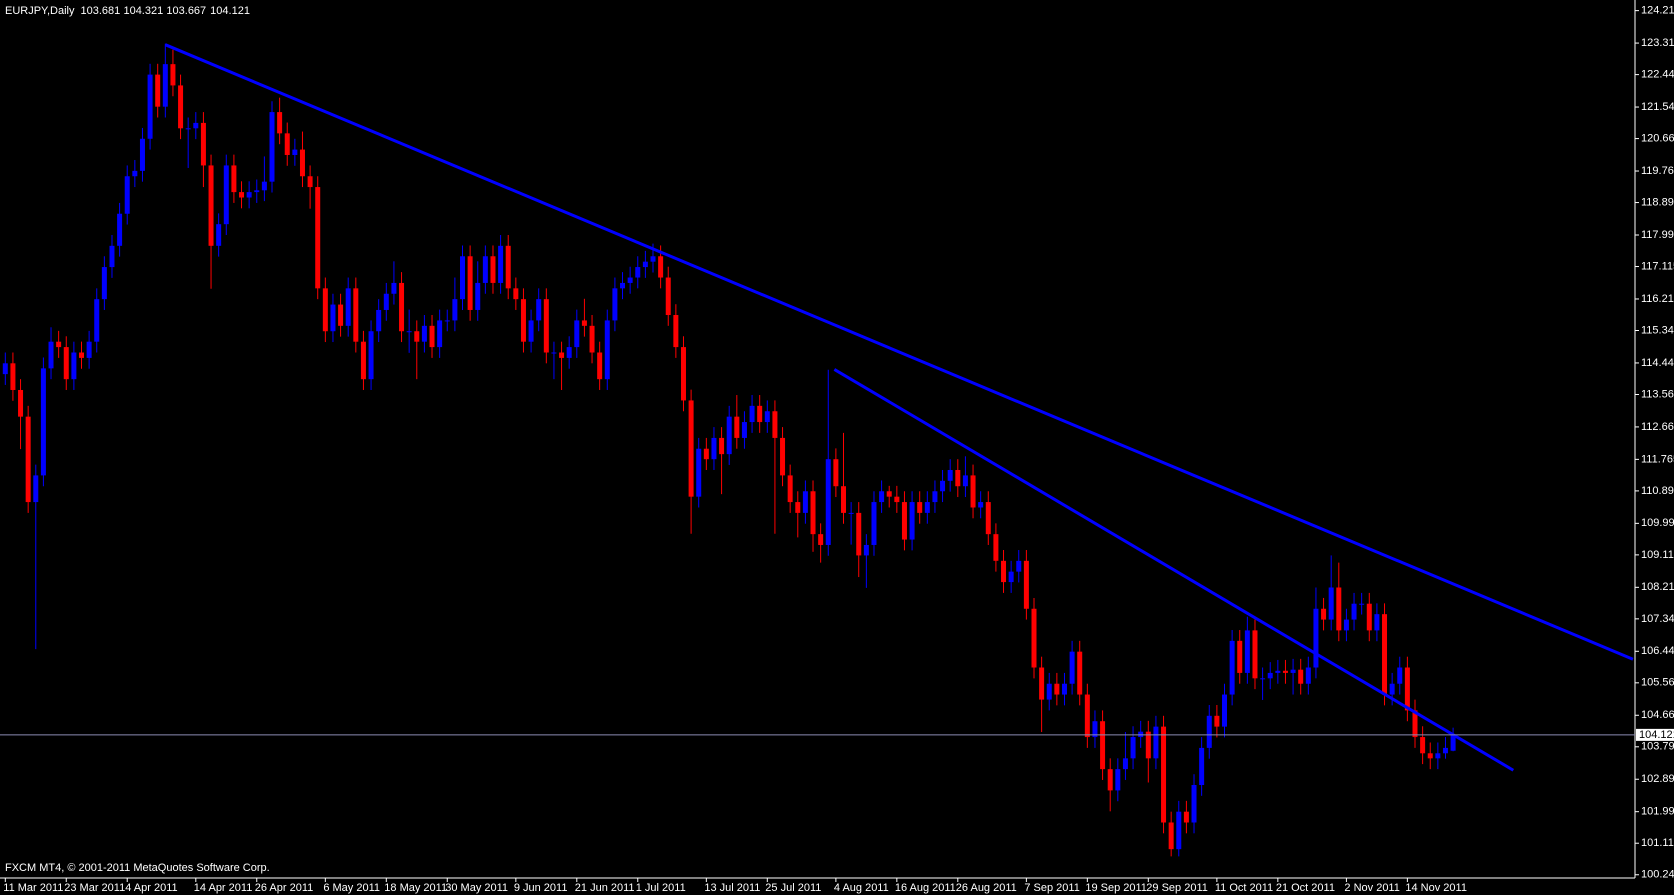  Describe the element at coordinates (230, 11) in the screenshot. I see `header-close: 104.121` at that location.